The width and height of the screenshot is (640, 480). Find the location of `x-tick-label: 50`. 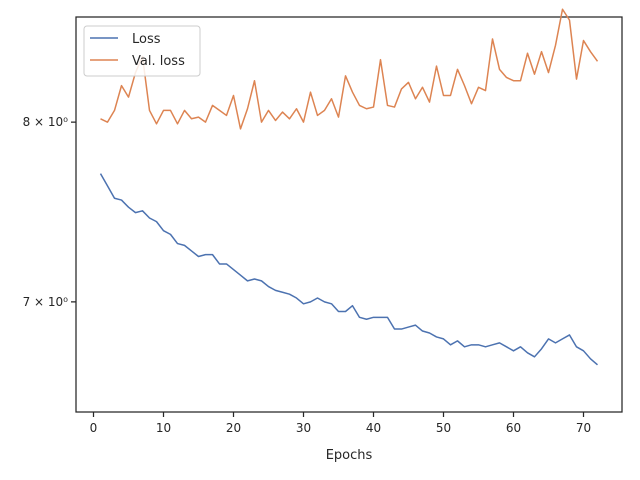

x-tick-label: 50 is located at coordinates (443, 428).